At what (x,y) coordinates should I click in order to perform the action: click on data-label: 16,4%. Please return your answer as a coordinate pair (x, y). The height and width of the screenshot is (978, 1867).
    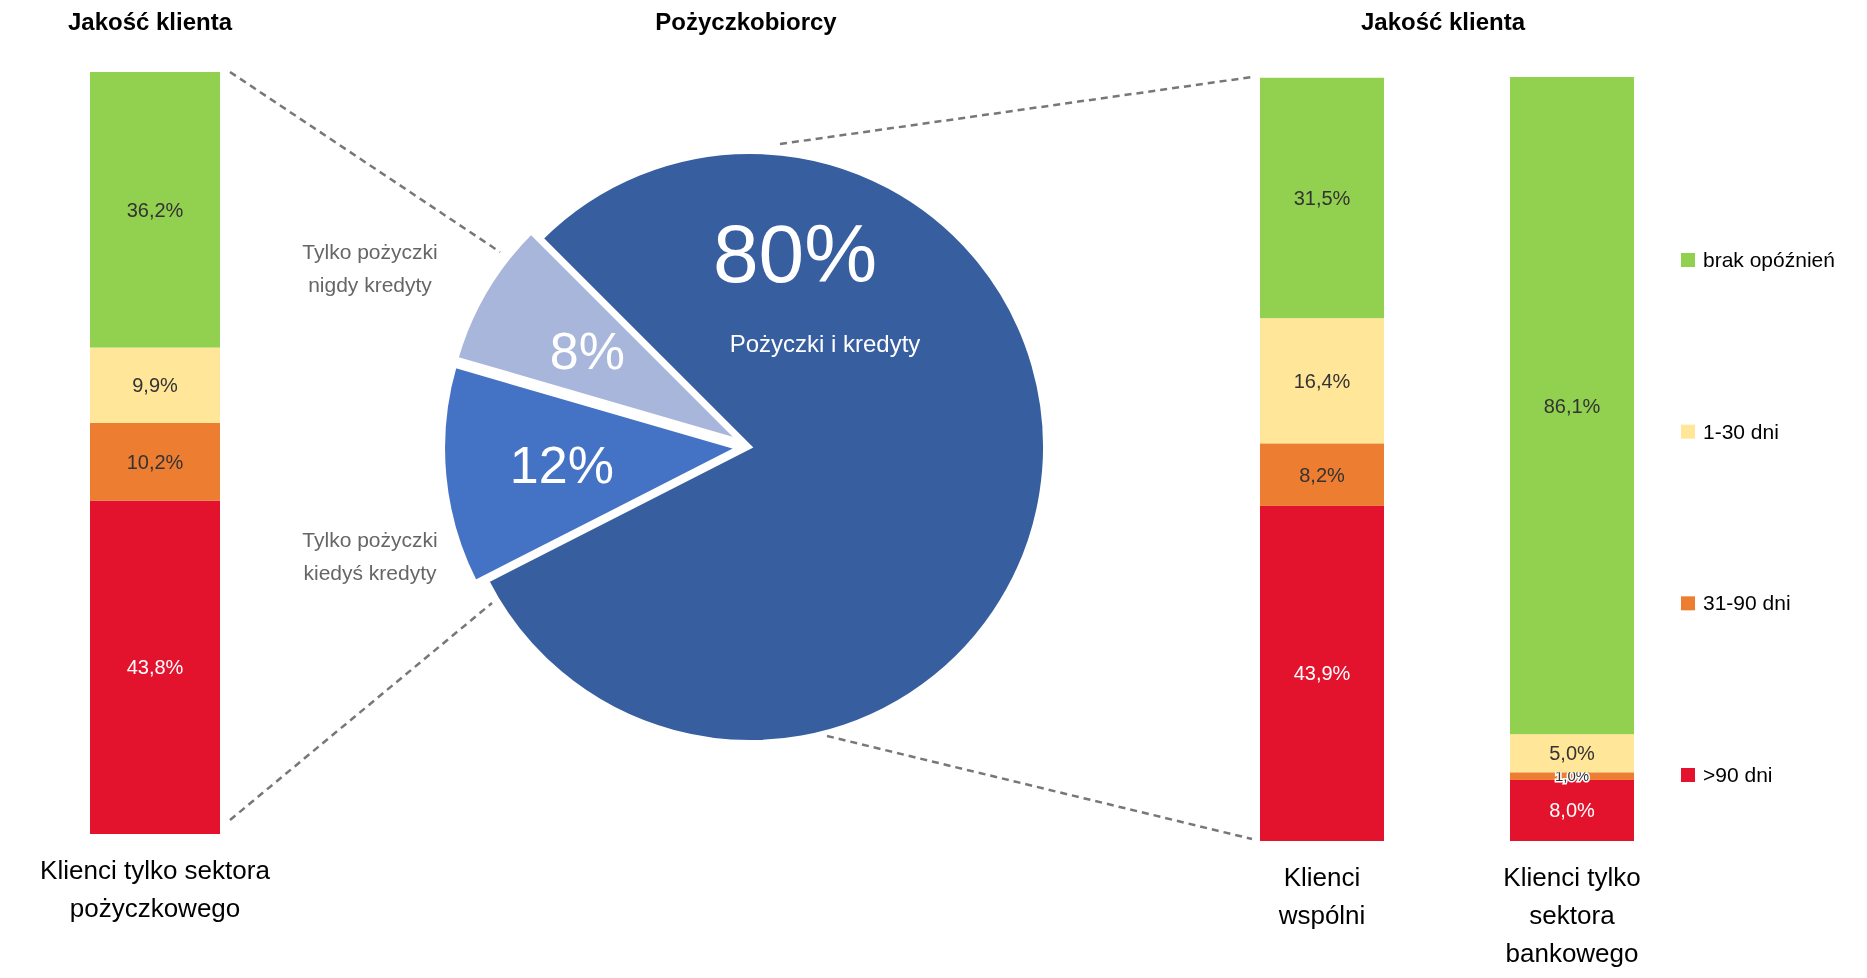
    Looking at the image, I should click on (1322, 380).